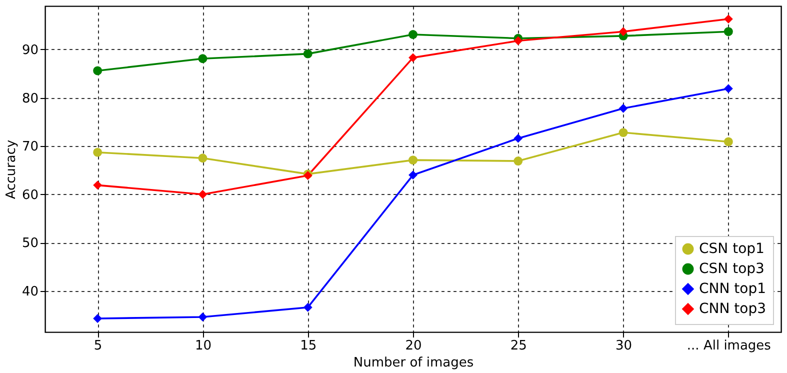 This screenshot has height=373, width=787. What do you see at coordinates (308, 346) in the screenshot?
I see `x-tick-label: 15` at bounding box center [308, 346].